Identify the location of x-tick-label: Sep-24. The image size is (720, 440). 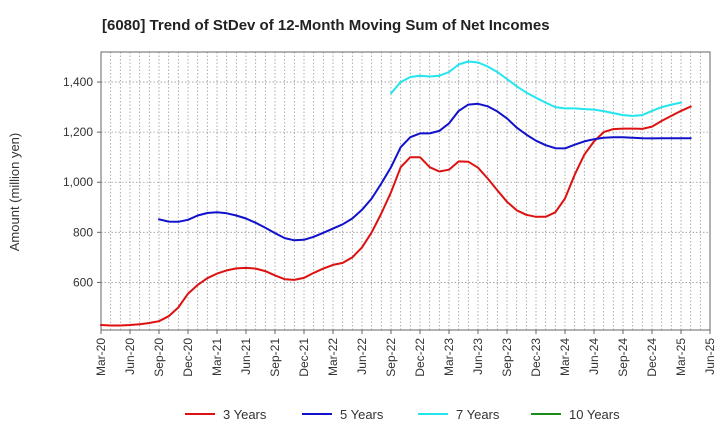
(623, 357).